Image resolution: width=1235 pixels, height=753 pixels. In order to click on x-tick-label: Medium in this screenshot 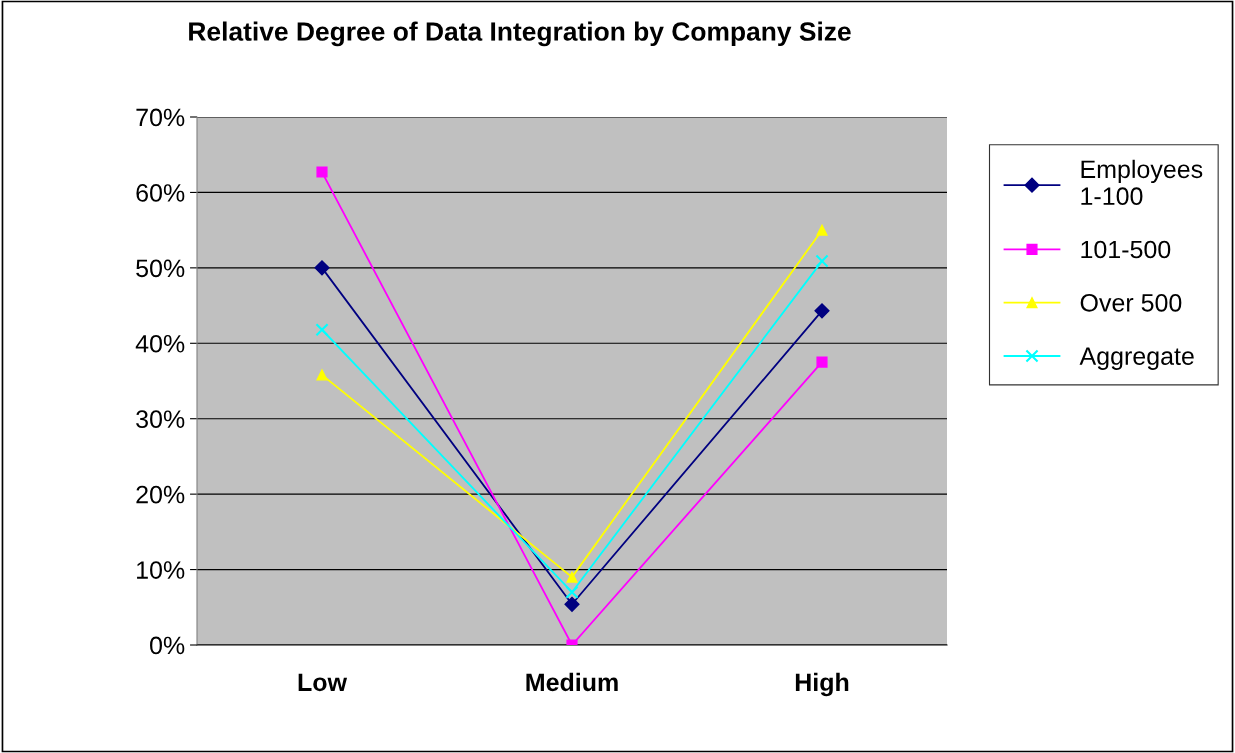, I will do `click(572, 682)`.